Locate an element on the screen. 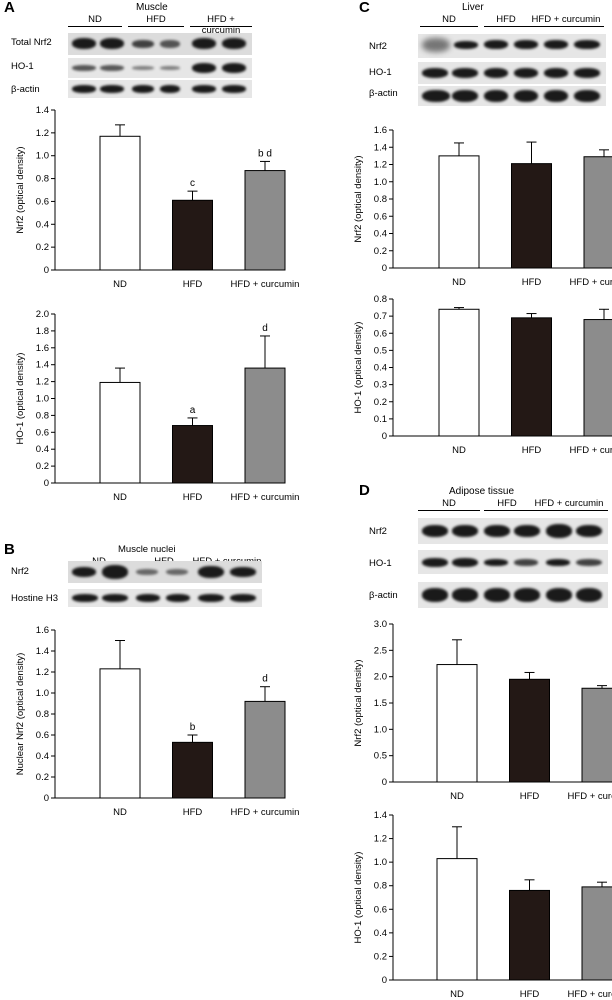 This screenshot has height=1000, width=612. western-blot-liver-ho1 is located at coordinates (512, 73).